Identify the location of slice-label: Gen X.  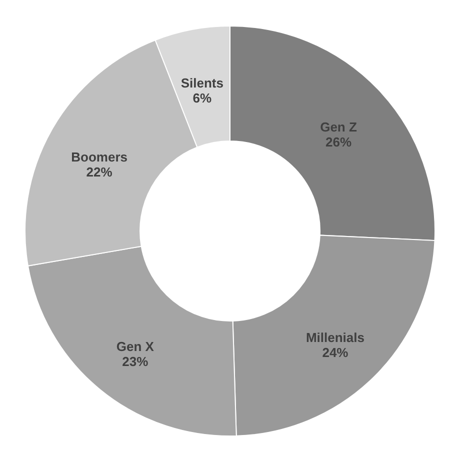
(135, 346).